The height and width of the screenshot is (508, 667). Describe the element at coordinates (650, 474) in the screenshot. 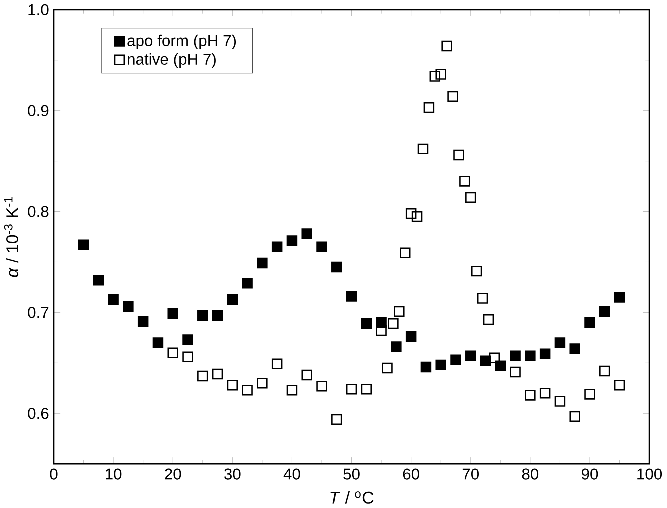

I see `x-tick-label: 100` at that location.